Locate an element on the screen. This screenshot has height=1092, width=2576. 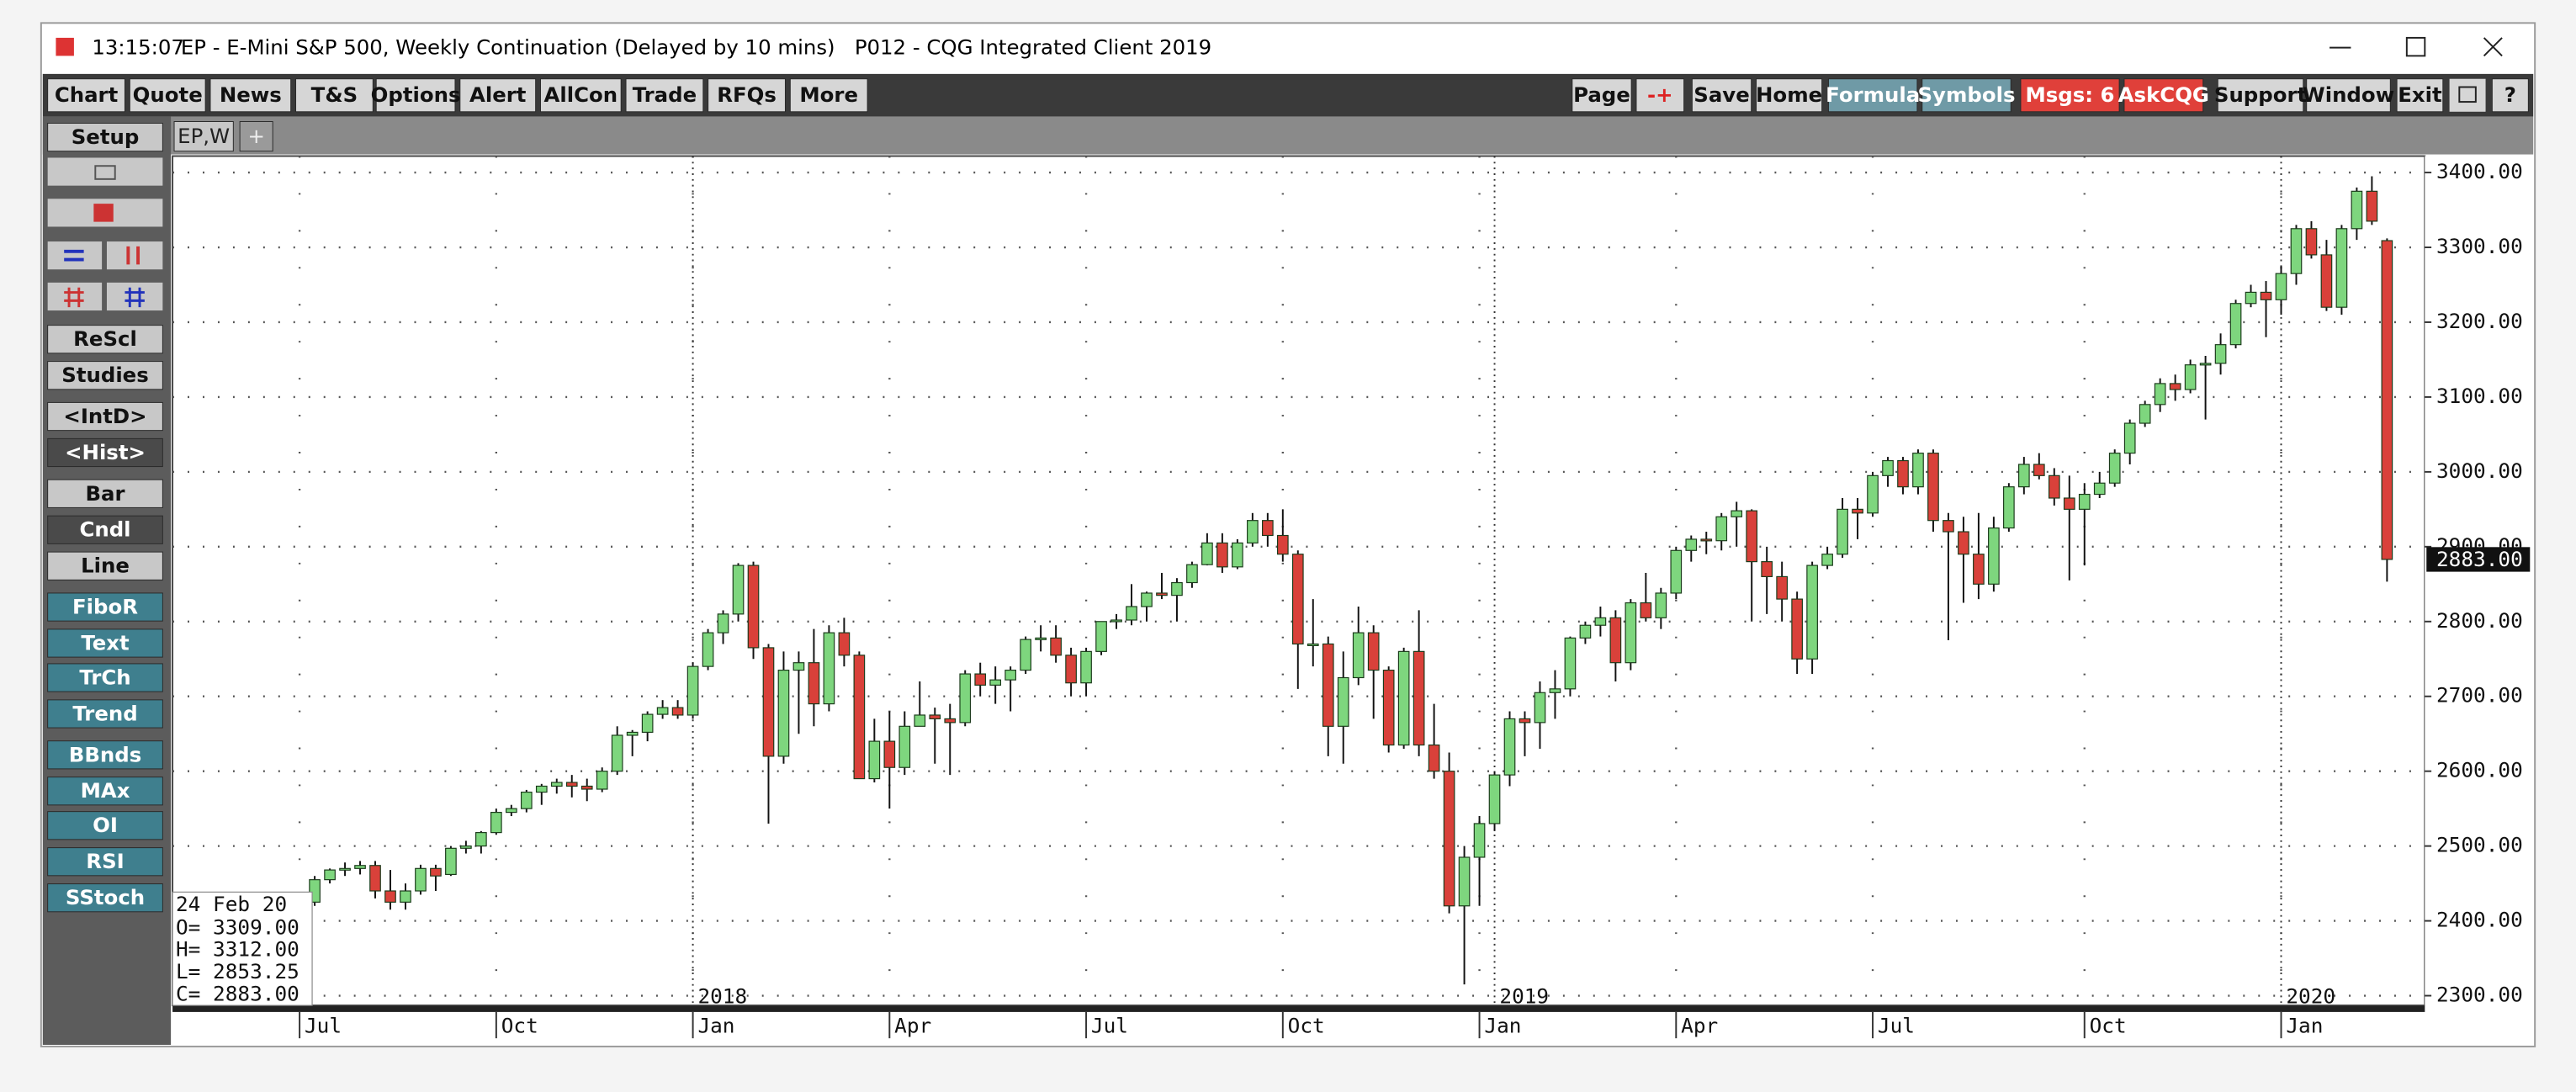
toolbar-button-label: Formula is located at coordinates (1873, 95).